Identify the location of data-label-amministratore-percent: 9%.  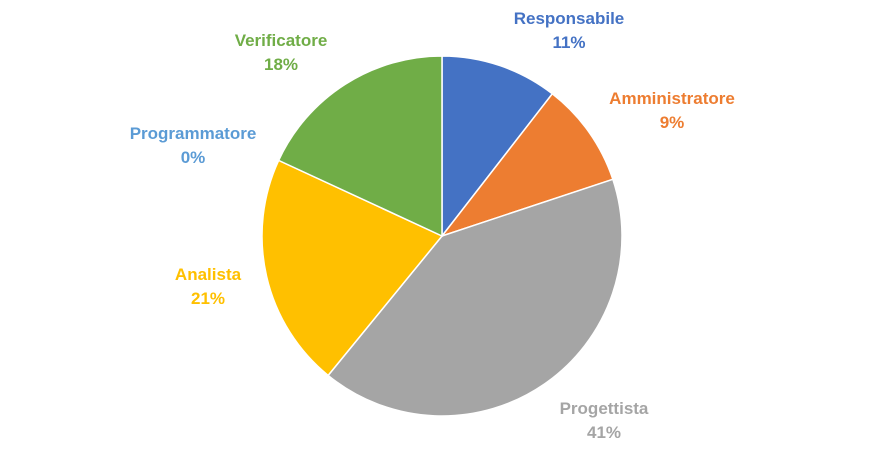
(672, 122).